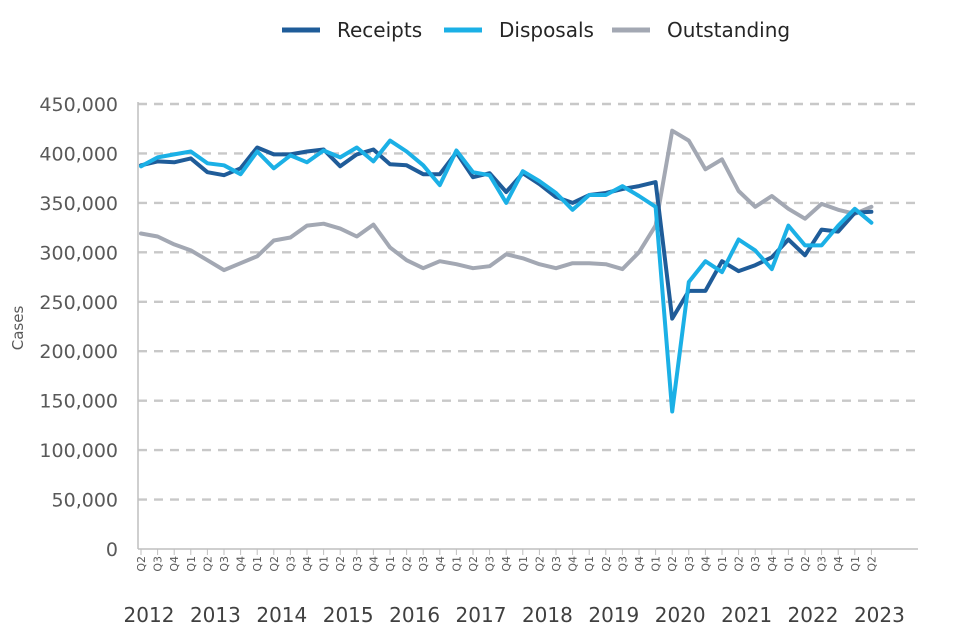 Image resolution: width=960 pixels, height=640 pixels. Describe the element at coordinates (281, 615) in the screenshot. I see `x-year-label: 2014` at that location.